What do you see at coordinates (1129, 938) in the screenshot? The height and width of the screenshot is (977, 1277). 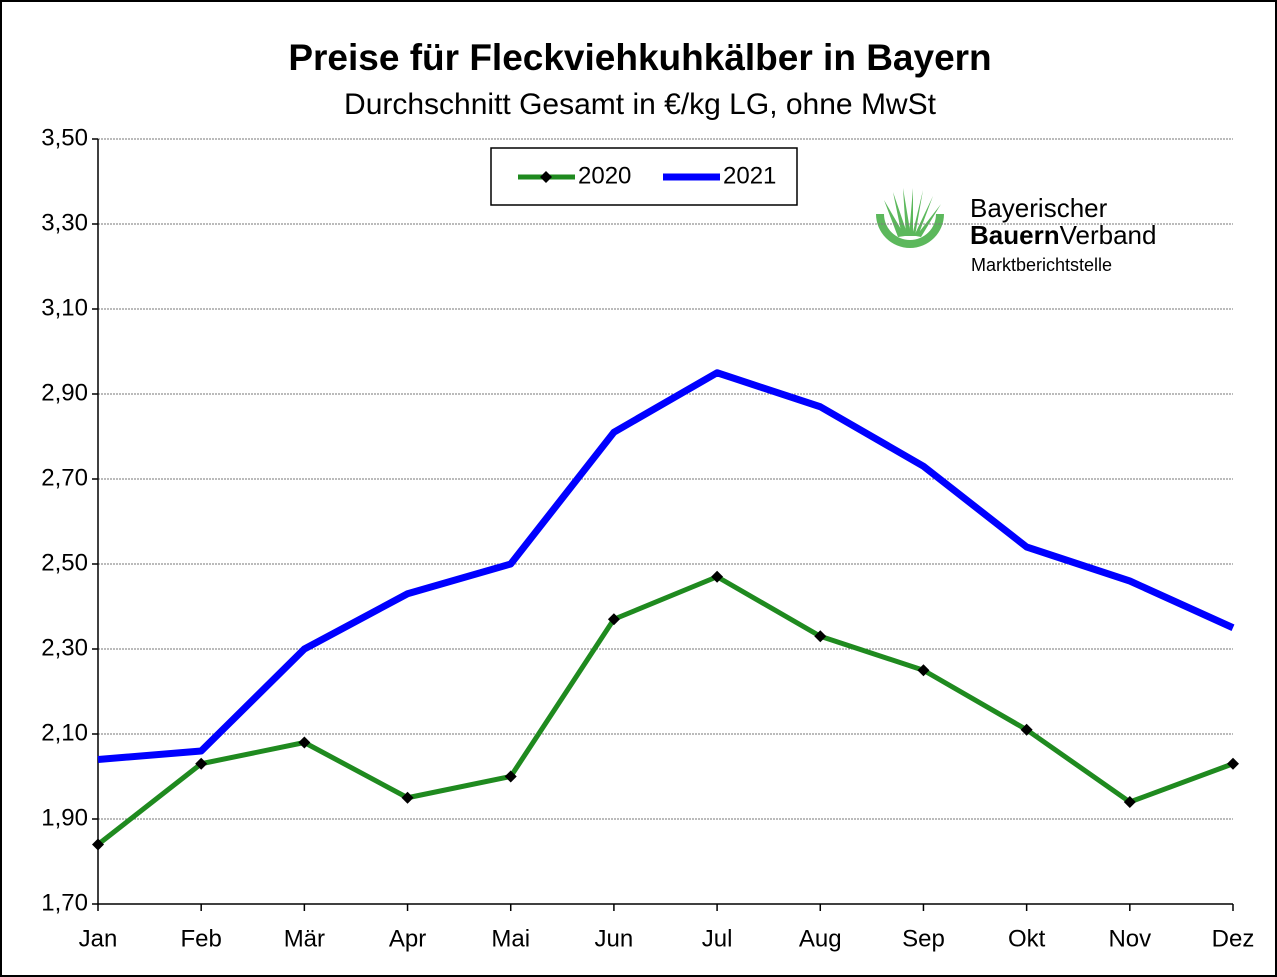 I see `x-tick-label: Nov` at bounding box center [1129, 938].